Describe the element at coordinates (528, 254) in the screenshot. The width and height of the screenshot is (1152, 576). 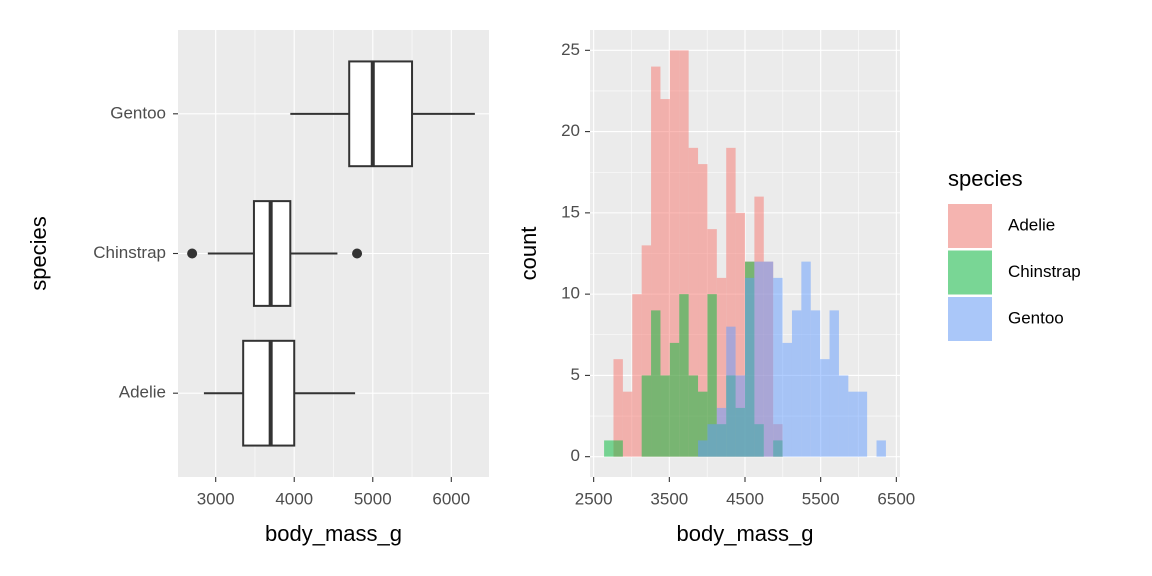
I see `y-axis-title: count` at that location.